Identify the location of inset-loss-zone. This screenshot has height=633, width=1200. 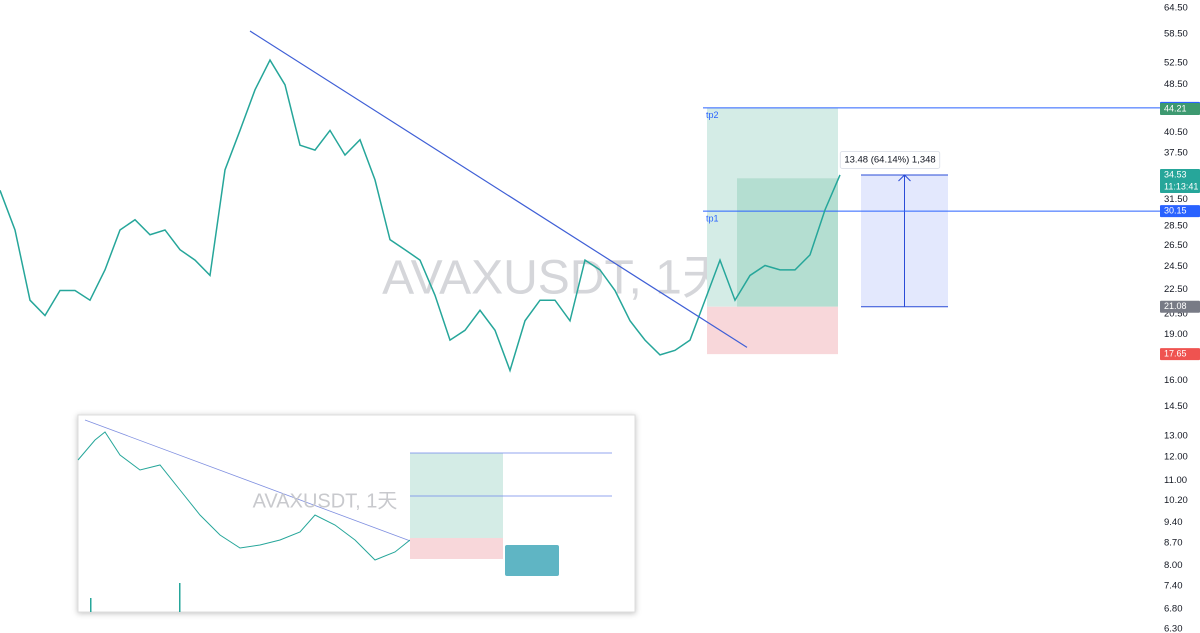
(456, 548).